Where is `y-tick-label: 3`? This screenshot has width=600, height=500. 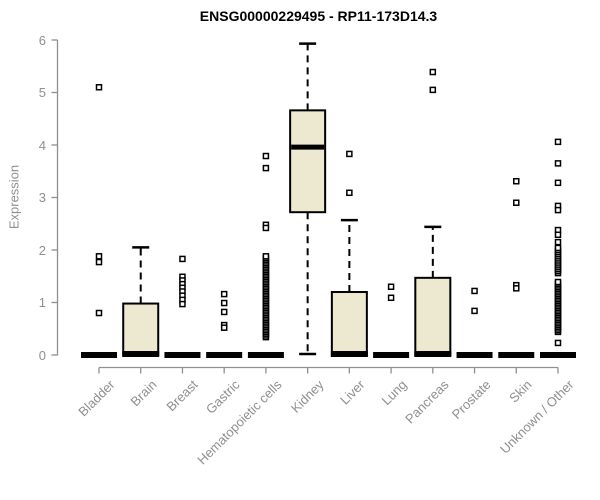
y-tick-label: 3 is located at coordinates (42, 197).